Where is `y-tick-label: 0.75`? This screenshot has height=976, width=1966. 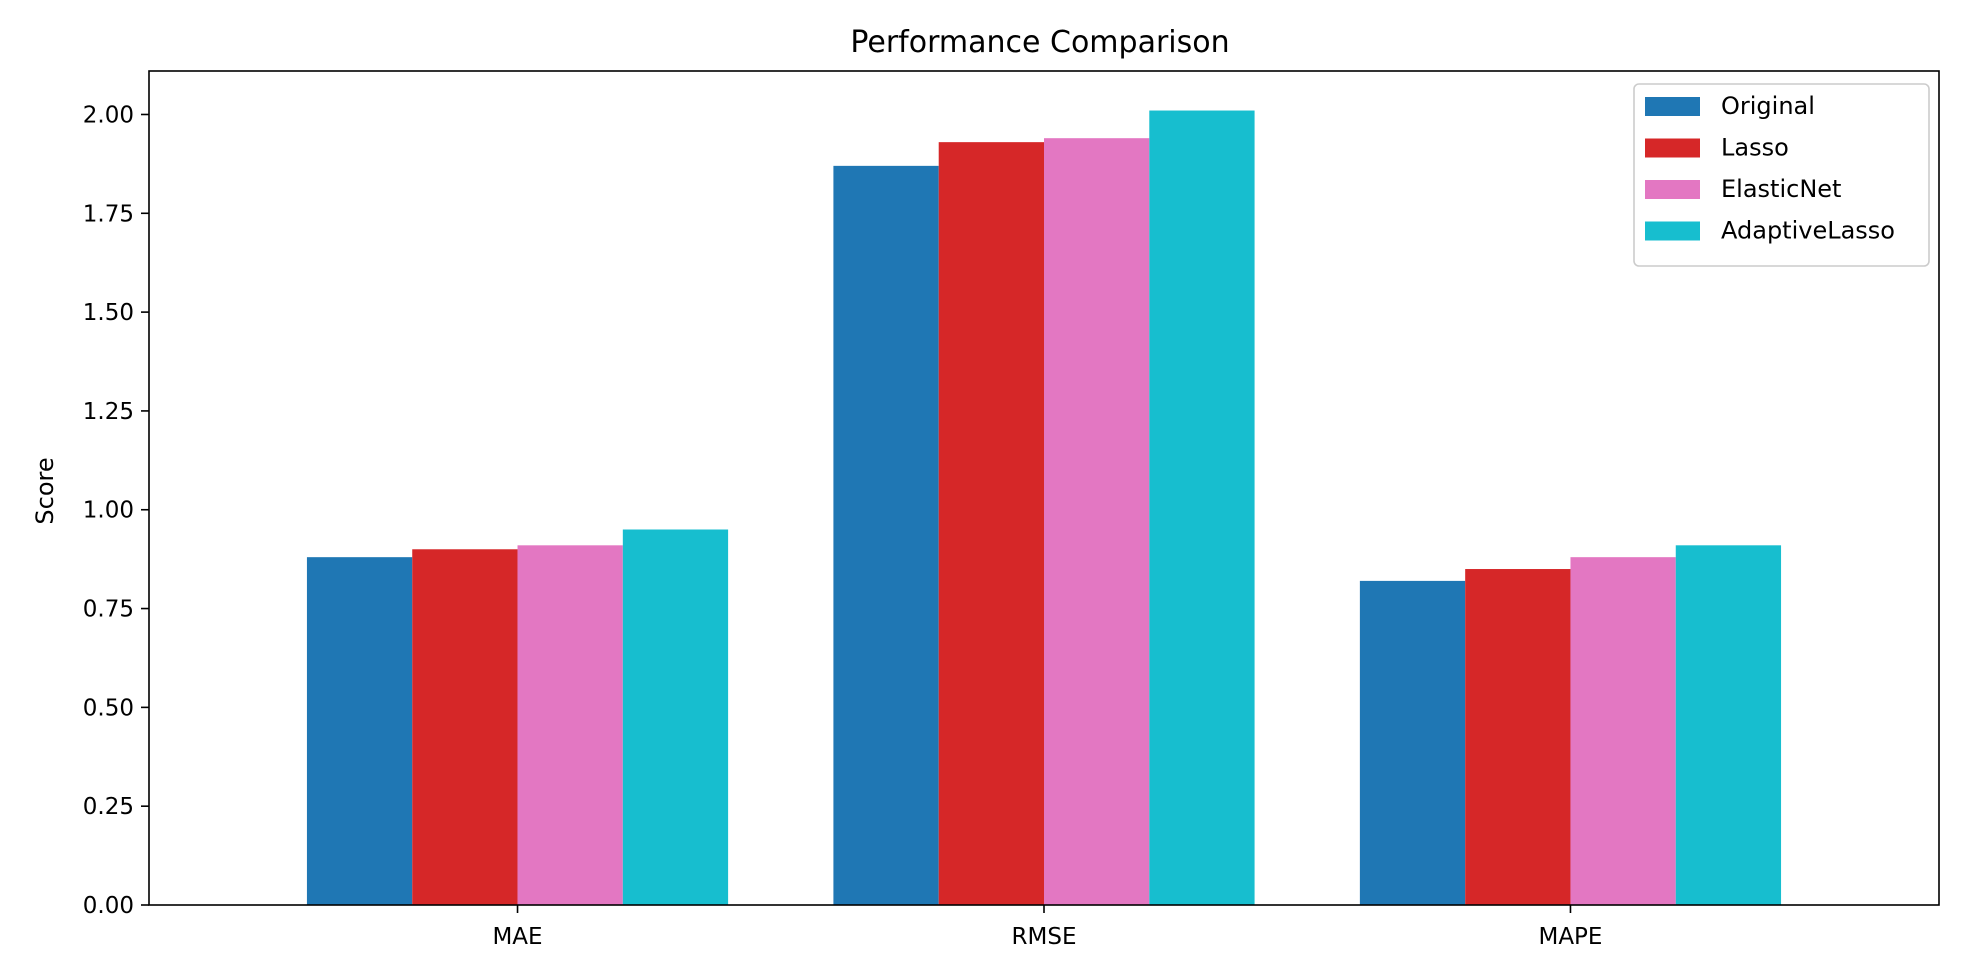 y-tick-label: 0.75 is located at coordinates (108, 610).